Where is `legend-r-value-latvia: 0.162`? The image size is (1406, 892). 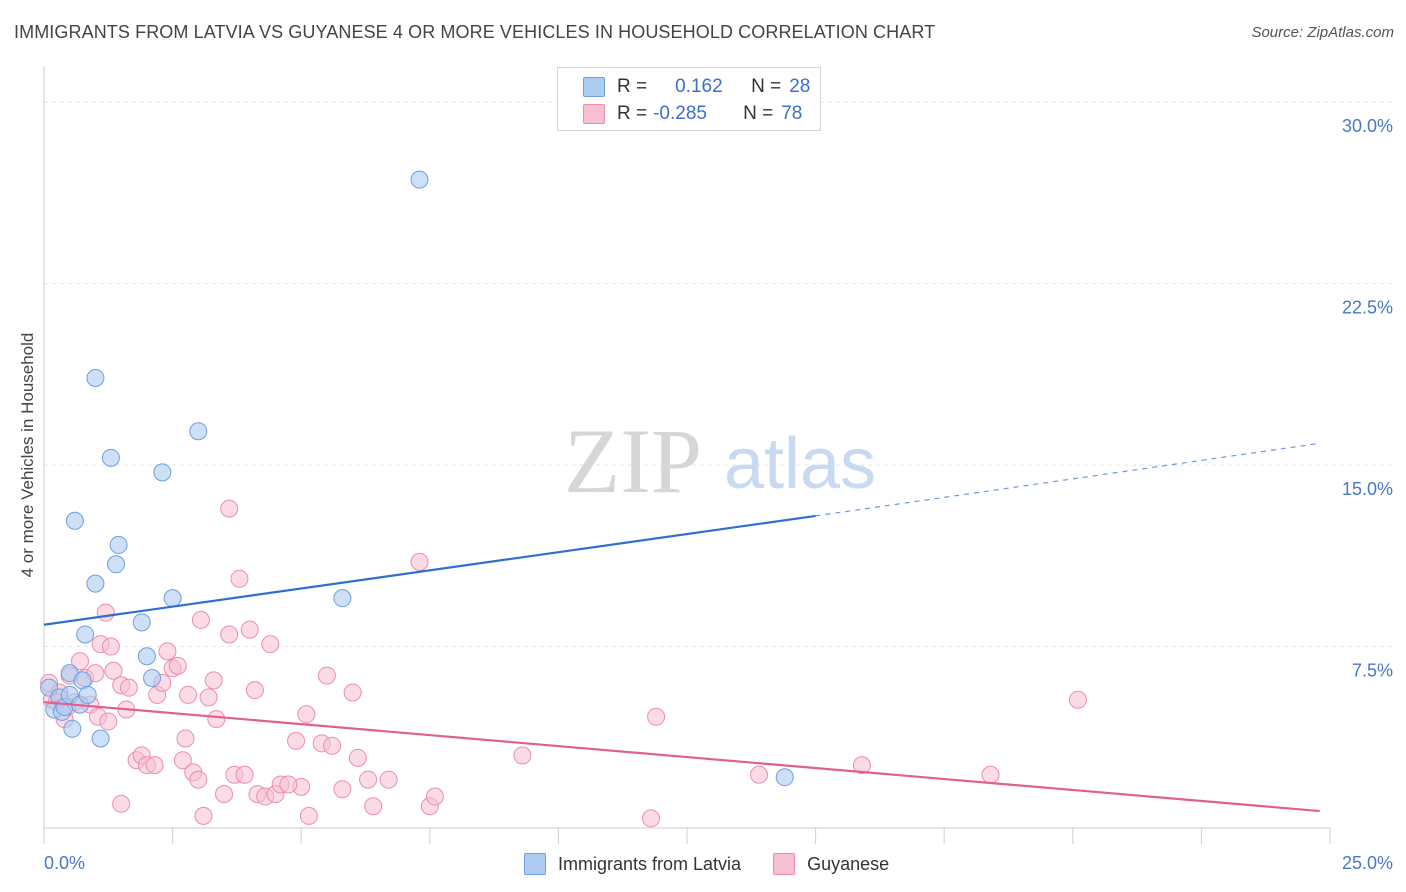
legend-r-value-latvia: 0.162 is located at coordinates (699, 86).